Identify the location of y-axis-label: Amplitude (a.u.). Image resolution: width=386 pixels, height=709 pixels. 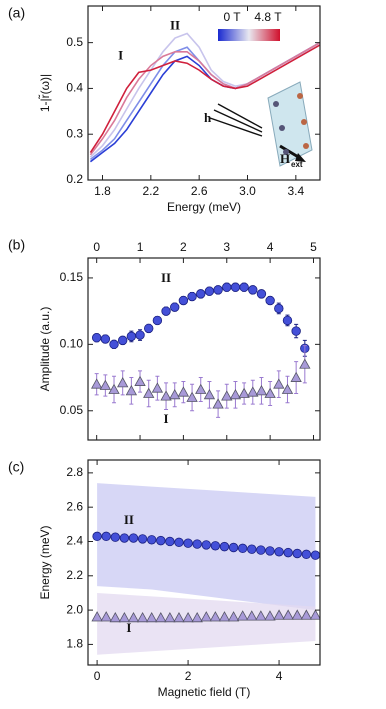
(45, 349).